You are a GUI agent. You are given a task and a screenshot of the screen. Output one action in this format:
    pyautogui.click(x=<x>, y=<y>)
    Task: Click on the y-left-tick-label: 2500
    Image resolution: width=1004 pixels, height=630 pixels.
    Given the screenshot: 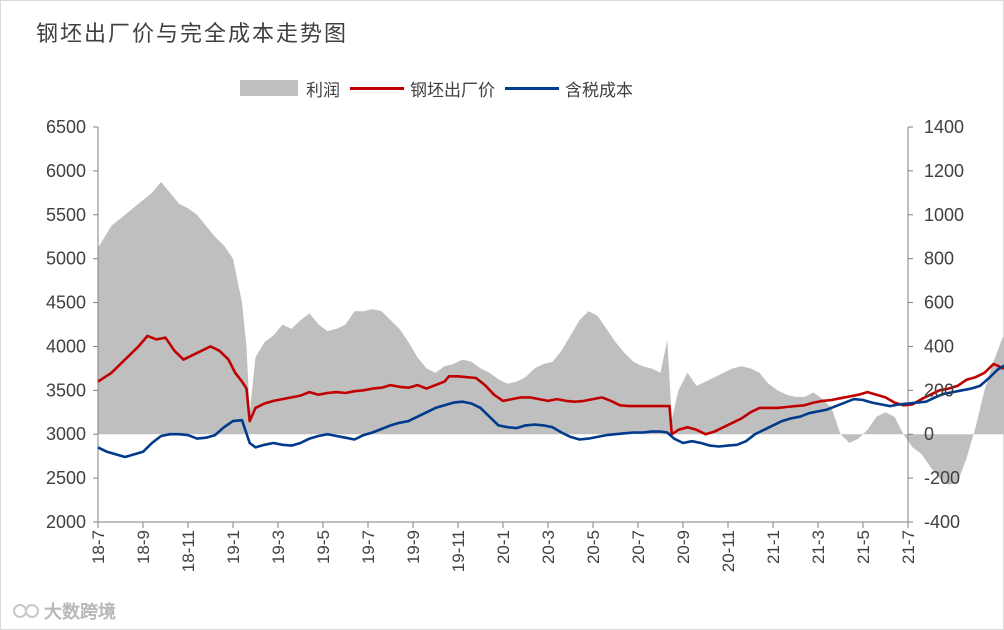 What is the action you would take?
    pyautogui.click(x=66, y=478)
    